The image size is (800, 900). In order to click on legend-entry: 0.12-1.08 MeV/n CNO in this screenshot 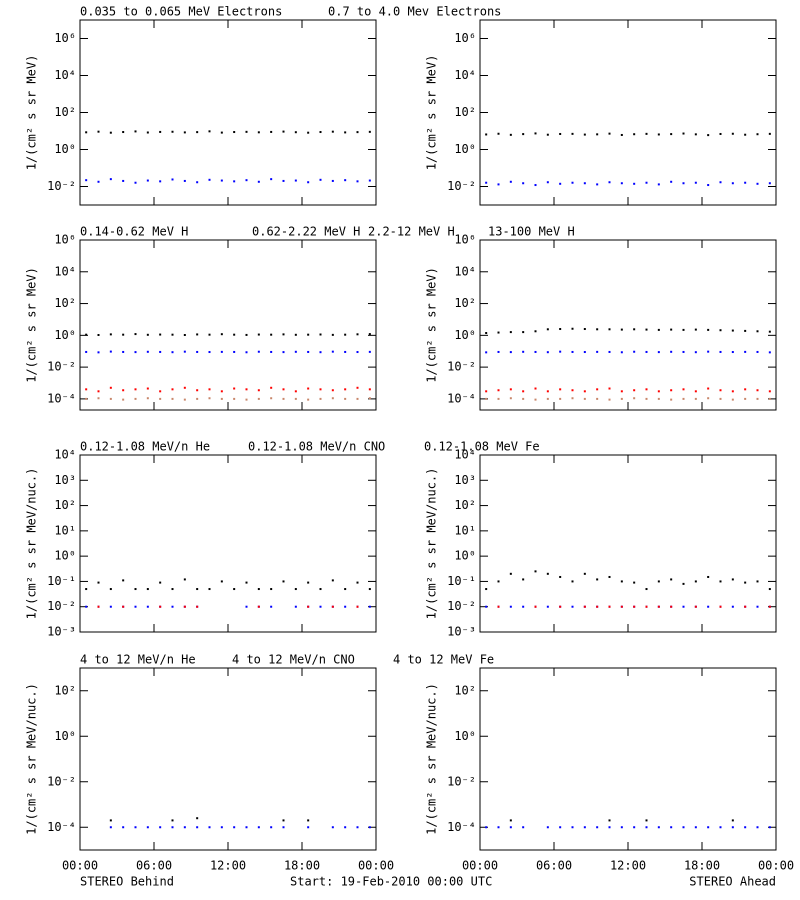, I will do `click(316, 447)`.